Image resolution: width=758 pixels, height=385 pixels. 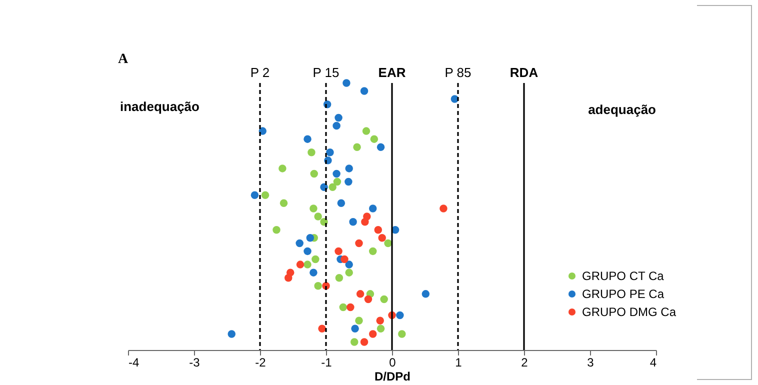 I want to click on x-tick-label: -1, so click(x=326, y=363).